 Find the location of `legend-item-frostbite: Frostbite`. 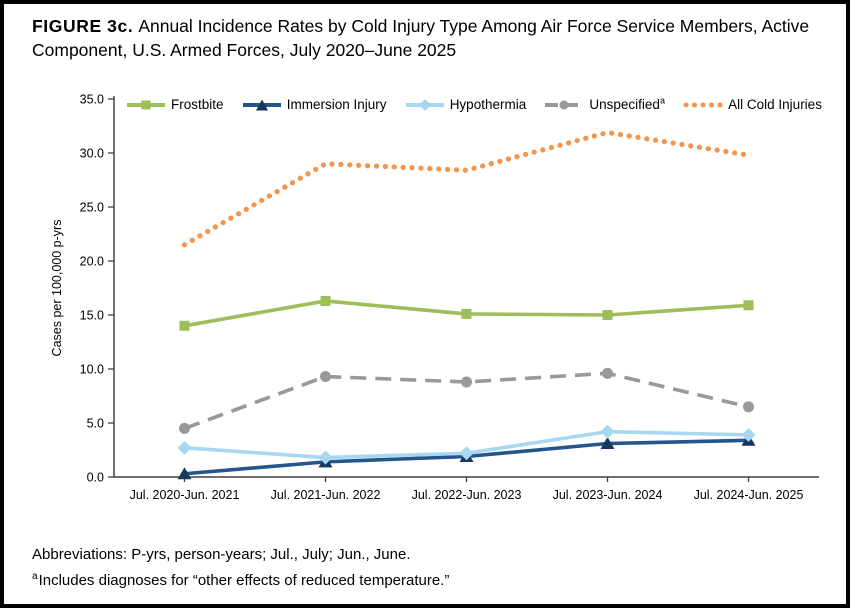

legend-item-frostbite: Frostbite is located at coordinates (175, 104).